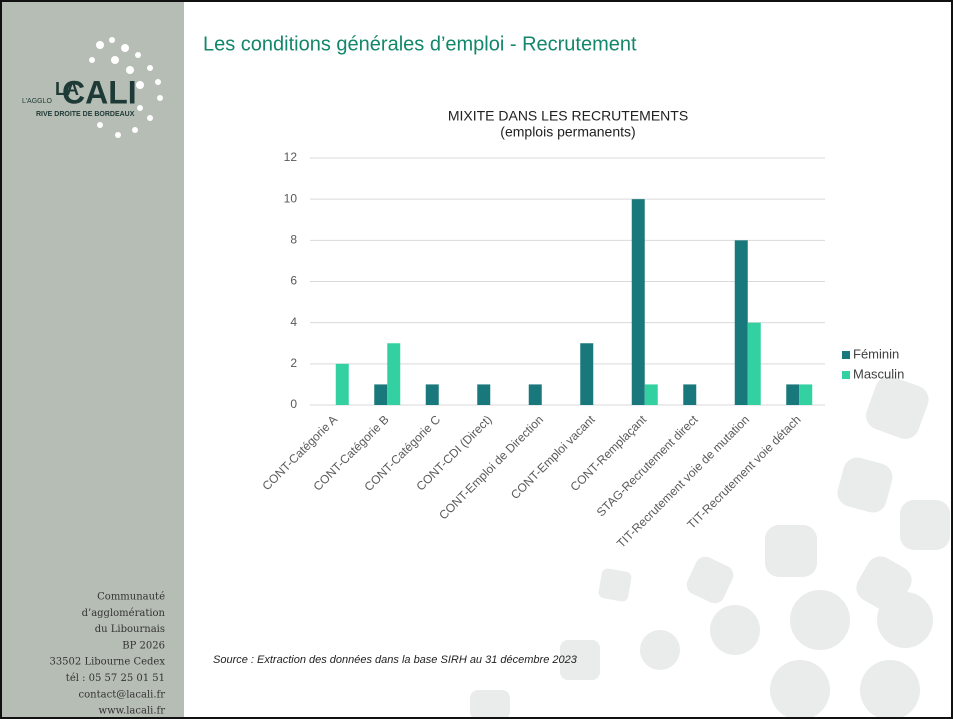 The width and height of the screenshot is (953, 719). What do you see at coordinates (567, 132) in the screenshot?
I see `chart-subtitle: (emplois permanents)` at bounding box center [567, 132].